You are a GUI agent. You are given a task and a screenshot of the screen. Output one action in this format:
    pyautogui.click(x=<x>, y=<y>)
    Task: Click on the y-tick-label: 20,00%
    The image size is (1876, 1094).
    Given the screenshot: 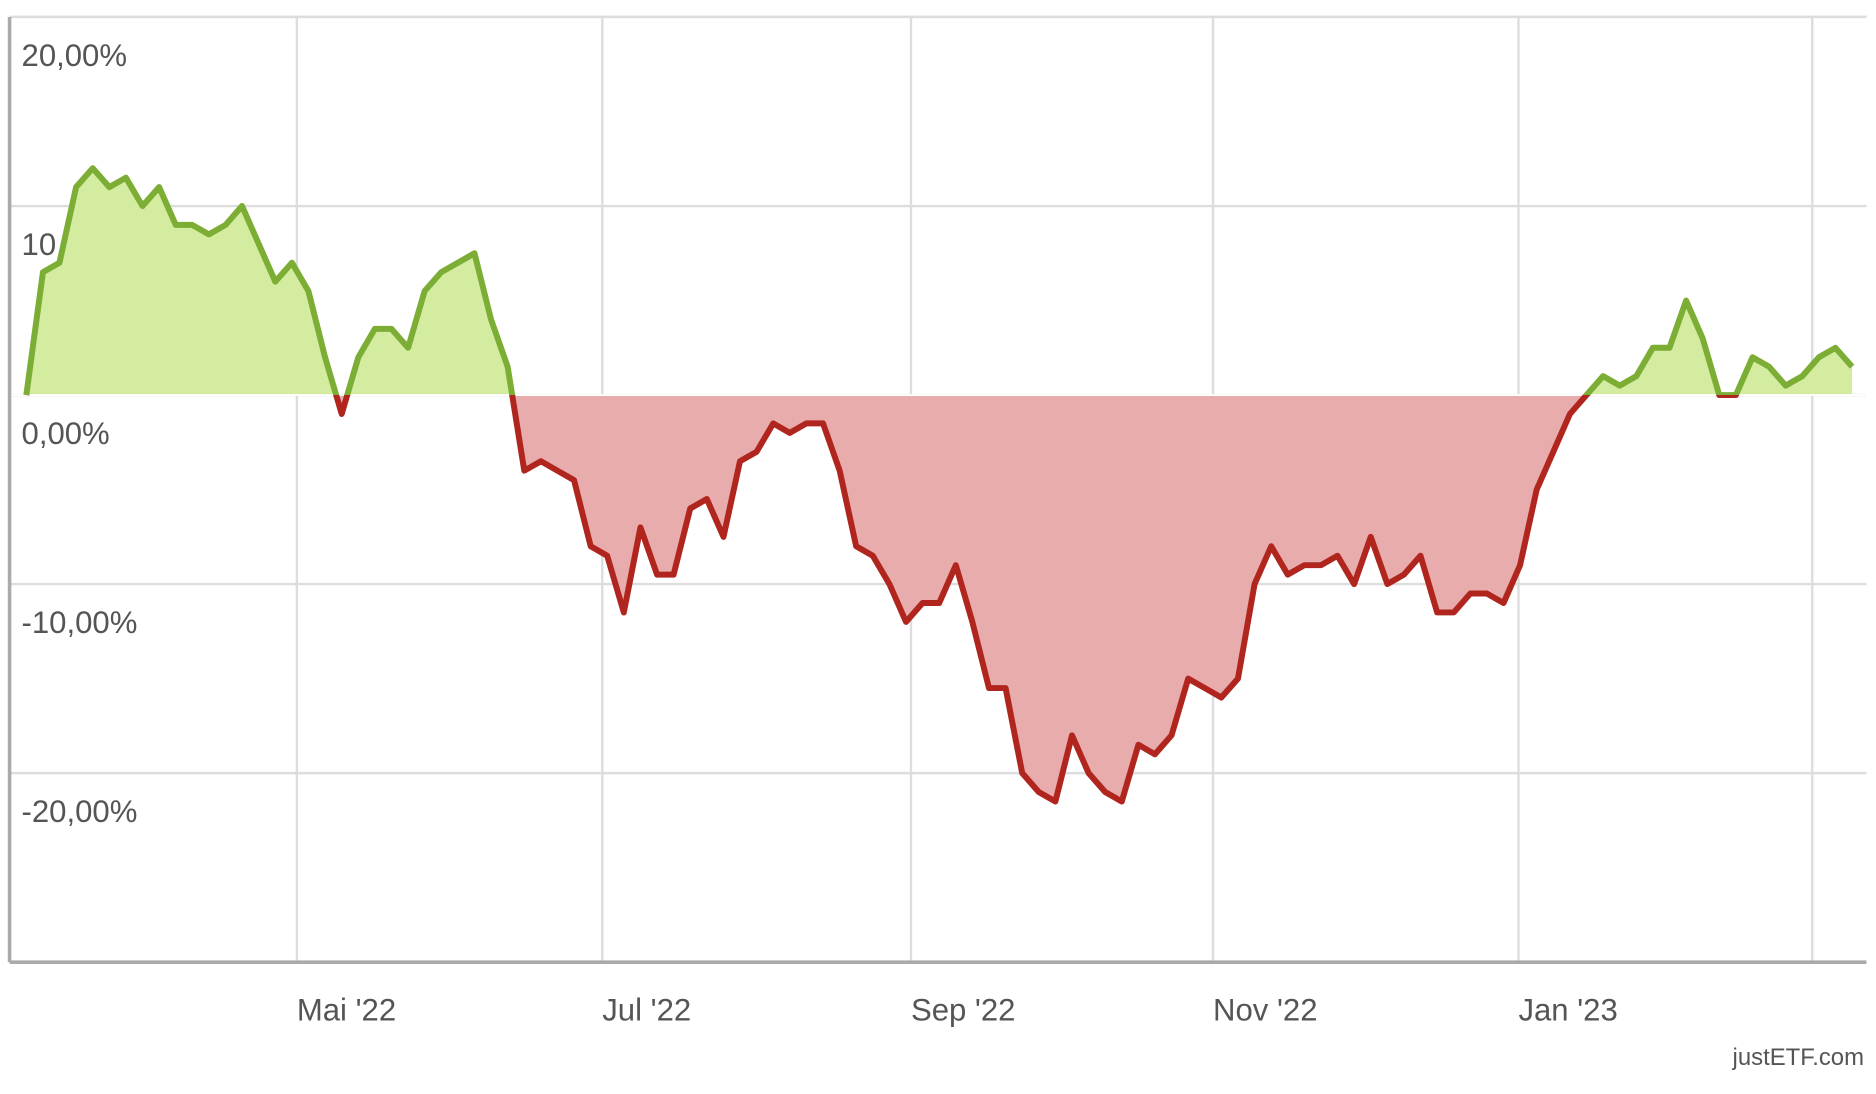 What is the action you would take?
    pyautogui.click(x=74, y=55)
    